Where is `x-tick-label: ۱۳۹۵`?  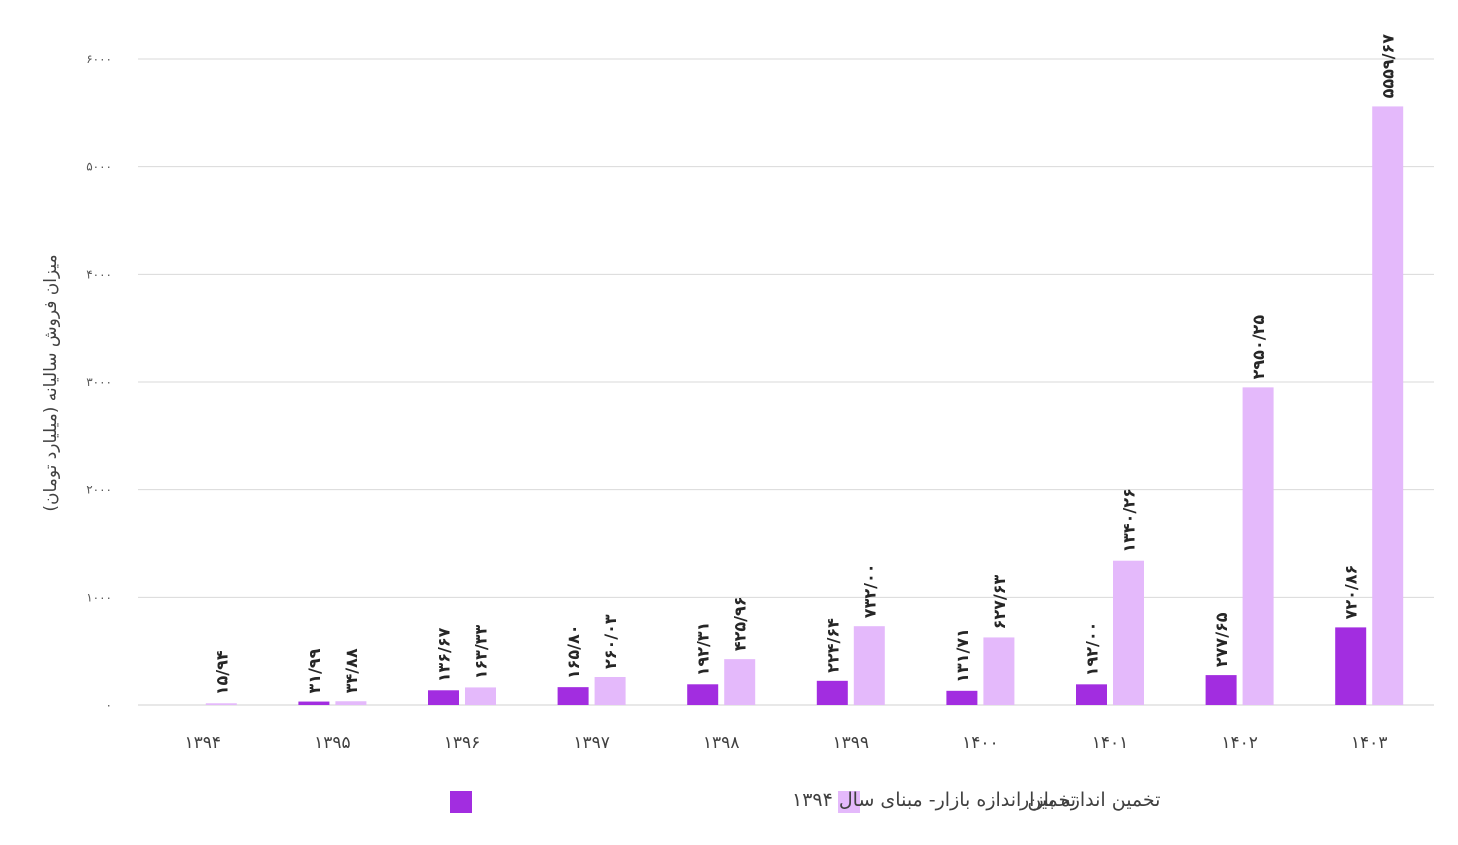 x-tick-label: ۱۳۹۵ is located at coordinates (332, 743).